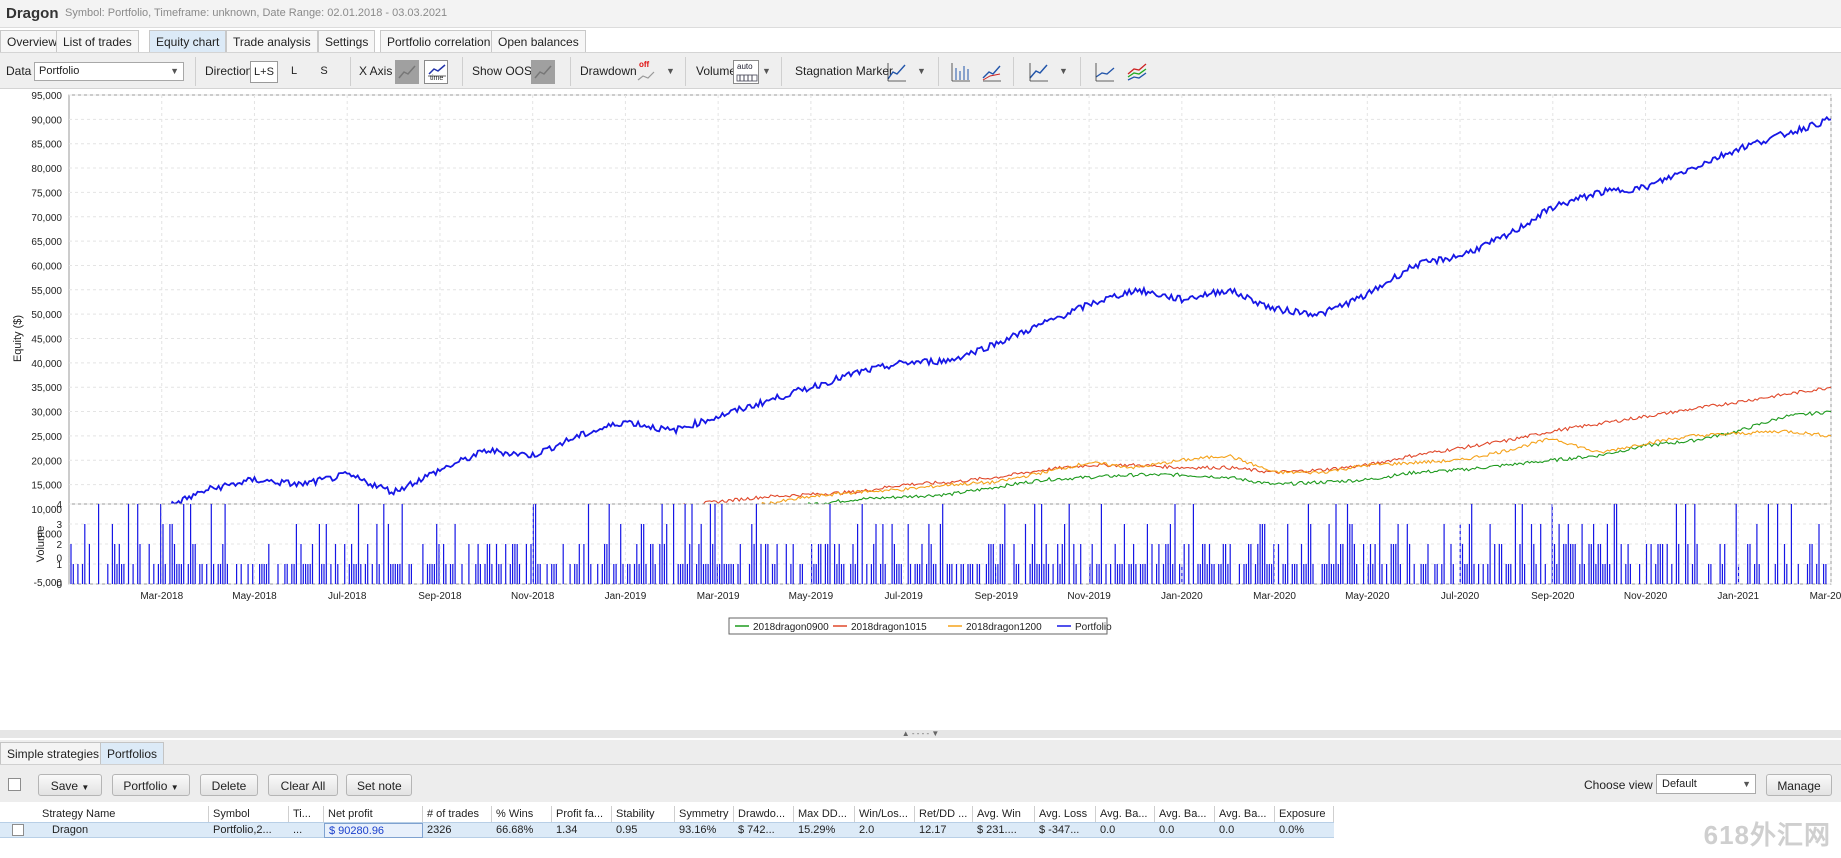  I want to click on volume-auto-text: auto, so click(745, 66).